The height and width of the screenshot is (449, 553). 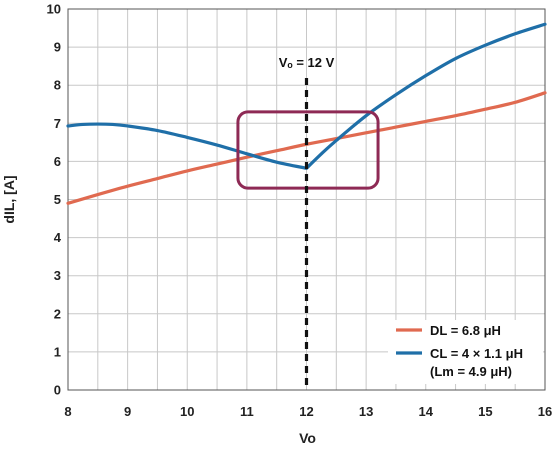 I want to click on legend-label-1: DL = 6.8 μH, so click(x=465, y=330).